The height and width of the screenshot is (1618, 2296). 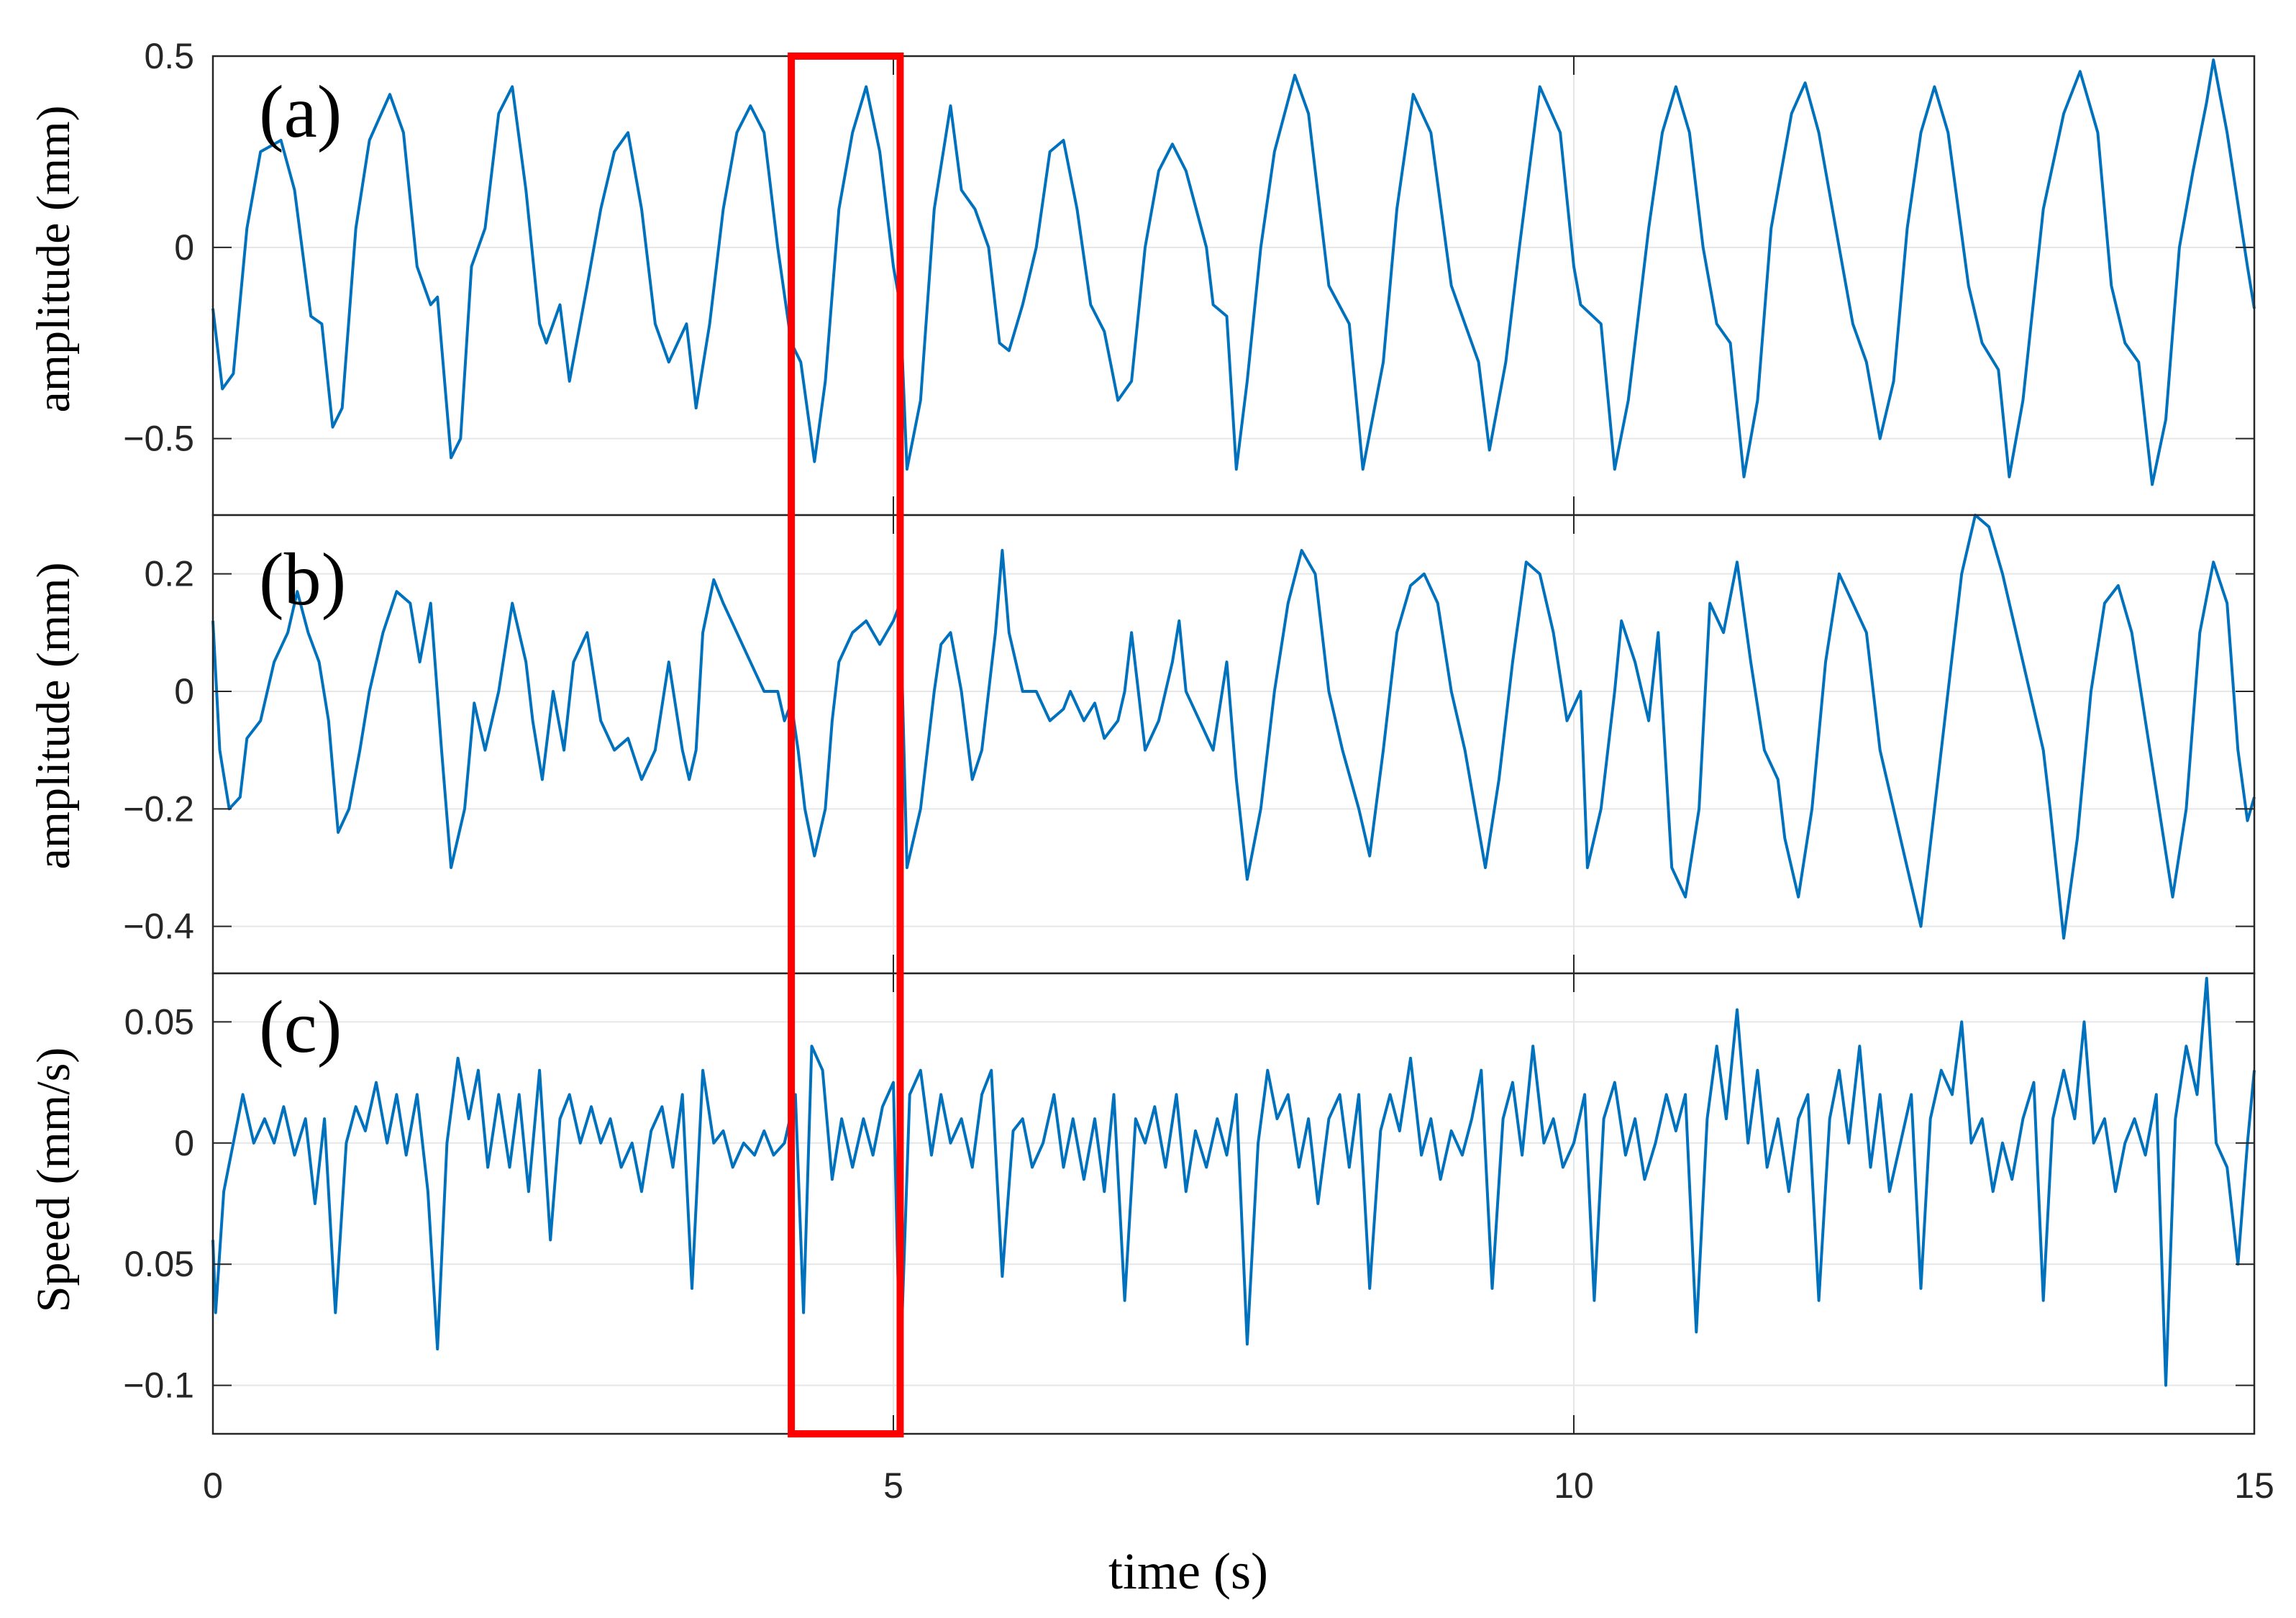 I want to click on panel-b-ytick-label-1: 0, so click(x=184, y=691).